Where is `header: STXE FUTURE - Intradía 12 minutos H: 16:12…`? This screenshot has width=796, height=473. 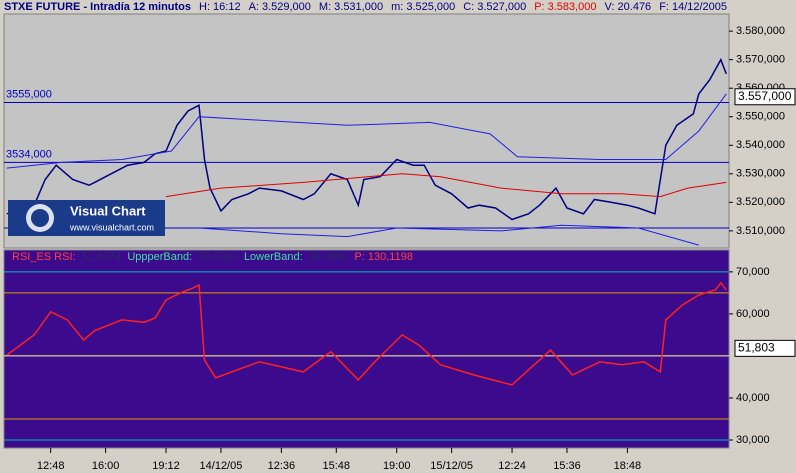
header: STXE FUTURE - Intradía 12 minutos H: 16:12… is located at coordinates (365, 7).